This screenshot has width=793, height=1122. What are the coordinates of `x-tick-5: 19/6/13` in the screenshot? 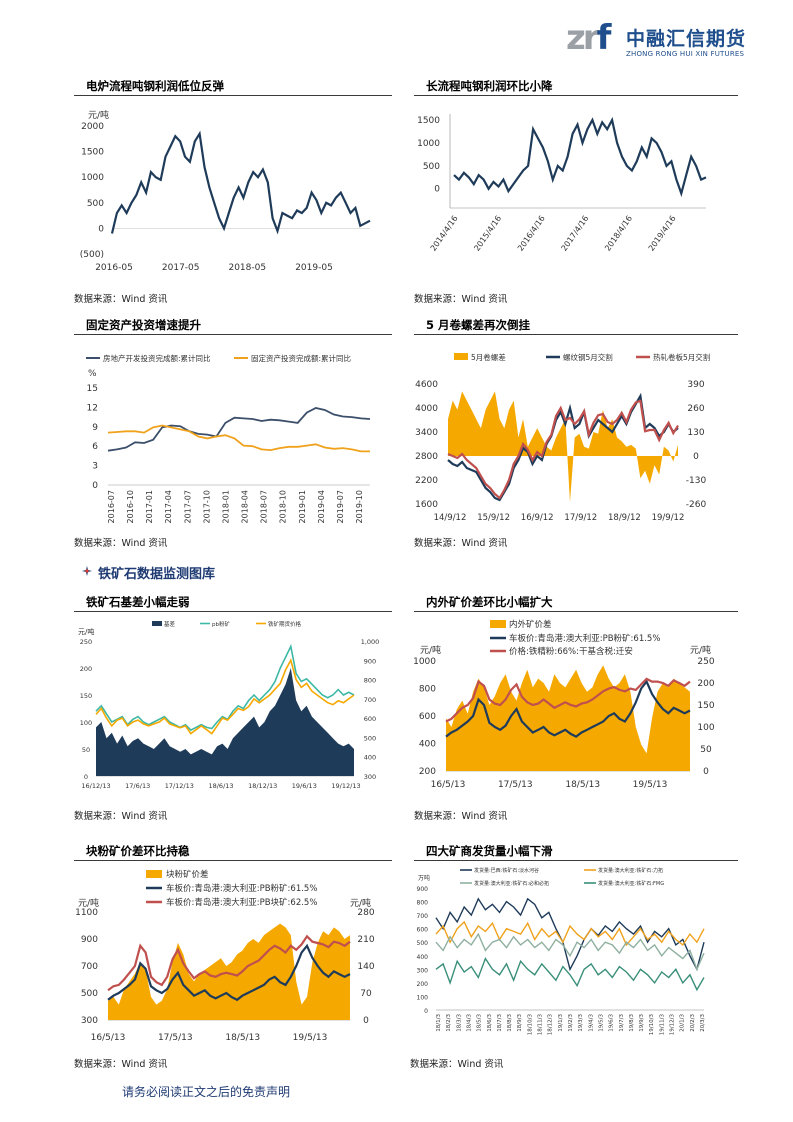 It's located at (304, 786).